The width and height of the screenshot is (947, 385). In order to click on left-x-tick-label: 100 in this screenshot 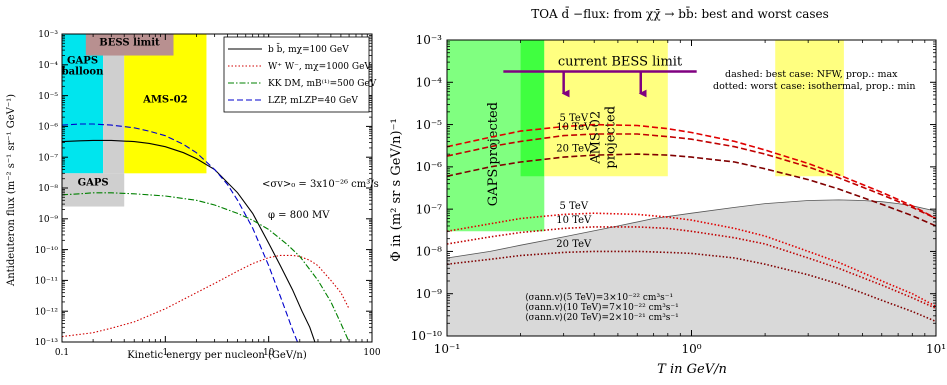, I will do `click(371, 353)`.